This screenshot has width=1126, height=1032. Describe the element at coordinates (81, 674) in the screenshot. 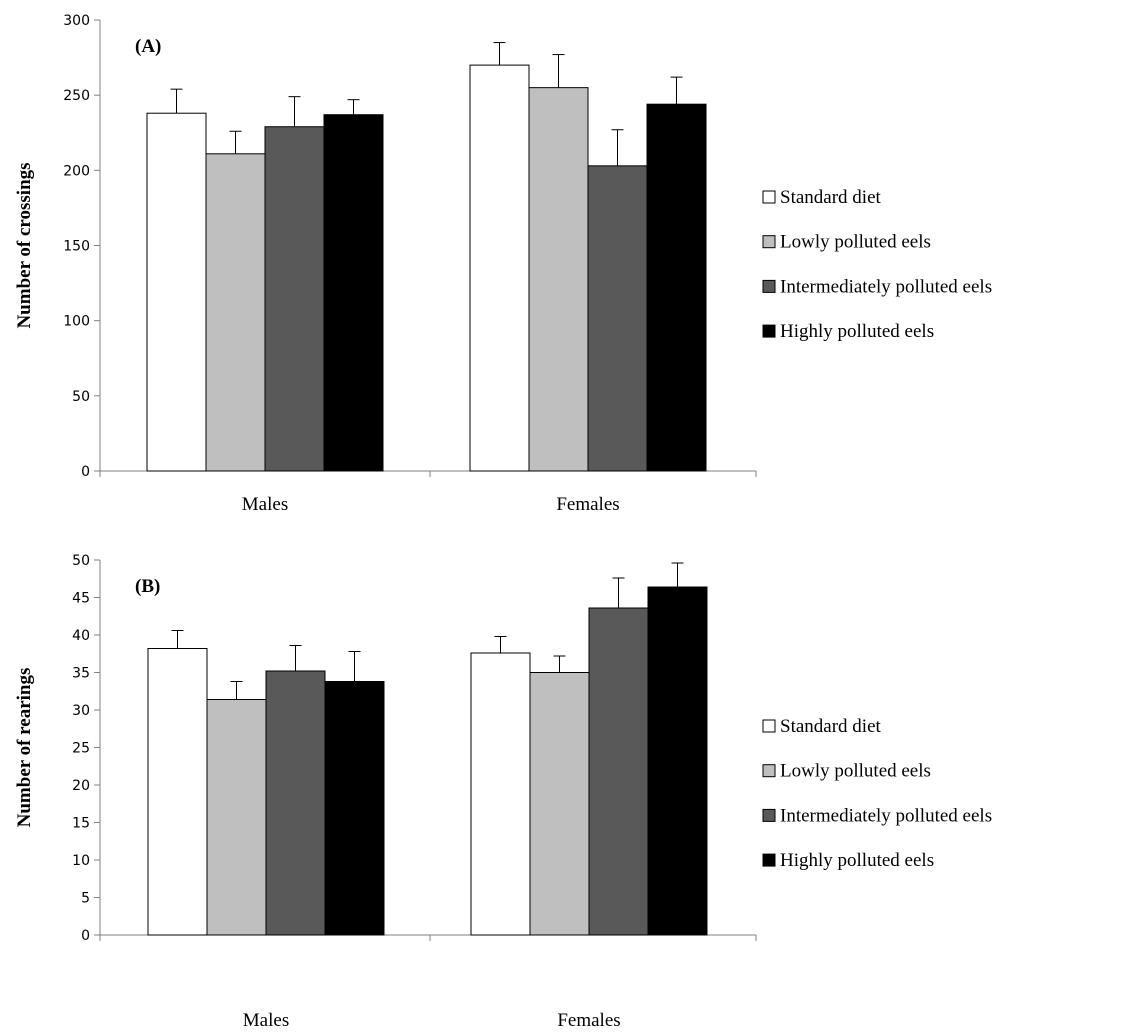

I see `y-tick-label: 35` at that location.